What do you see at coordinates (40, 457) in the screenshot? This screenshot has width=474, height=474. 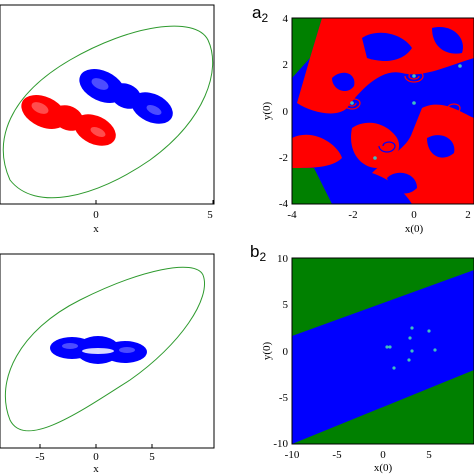 I see `b1-xtick-m5: -5` at bounding box center [40, 457].